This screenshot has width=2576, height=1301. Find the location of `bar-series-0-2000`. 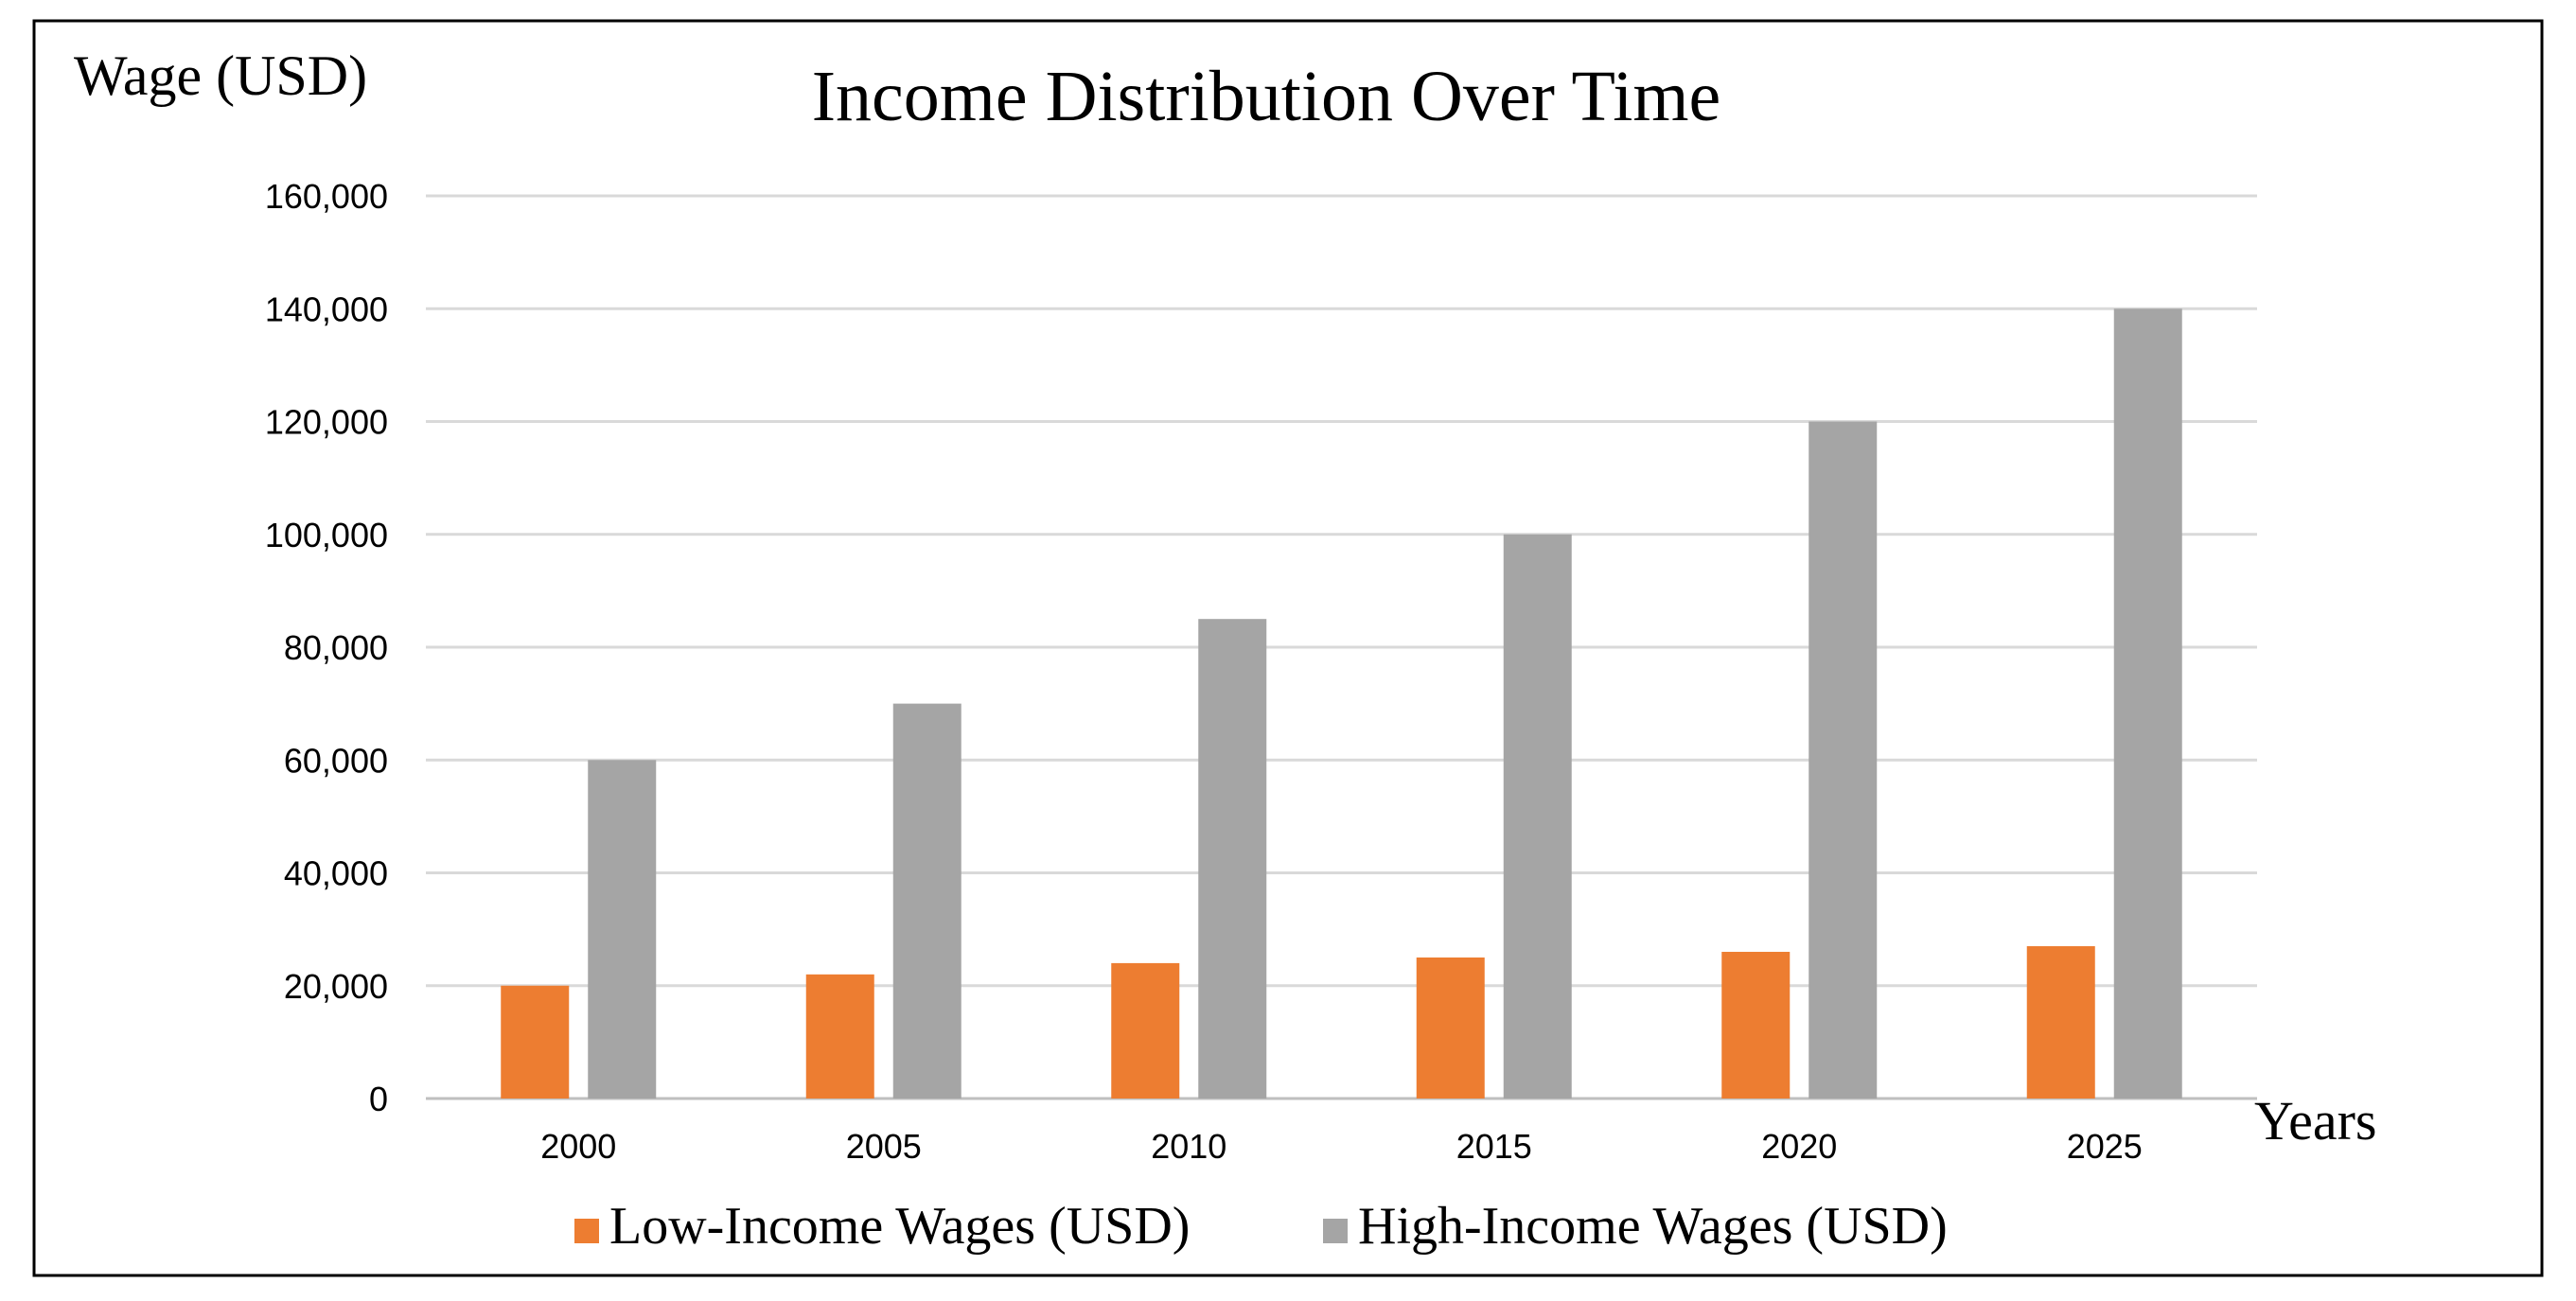

bar-series-0-2000 is located at coordinates (535, 1042).